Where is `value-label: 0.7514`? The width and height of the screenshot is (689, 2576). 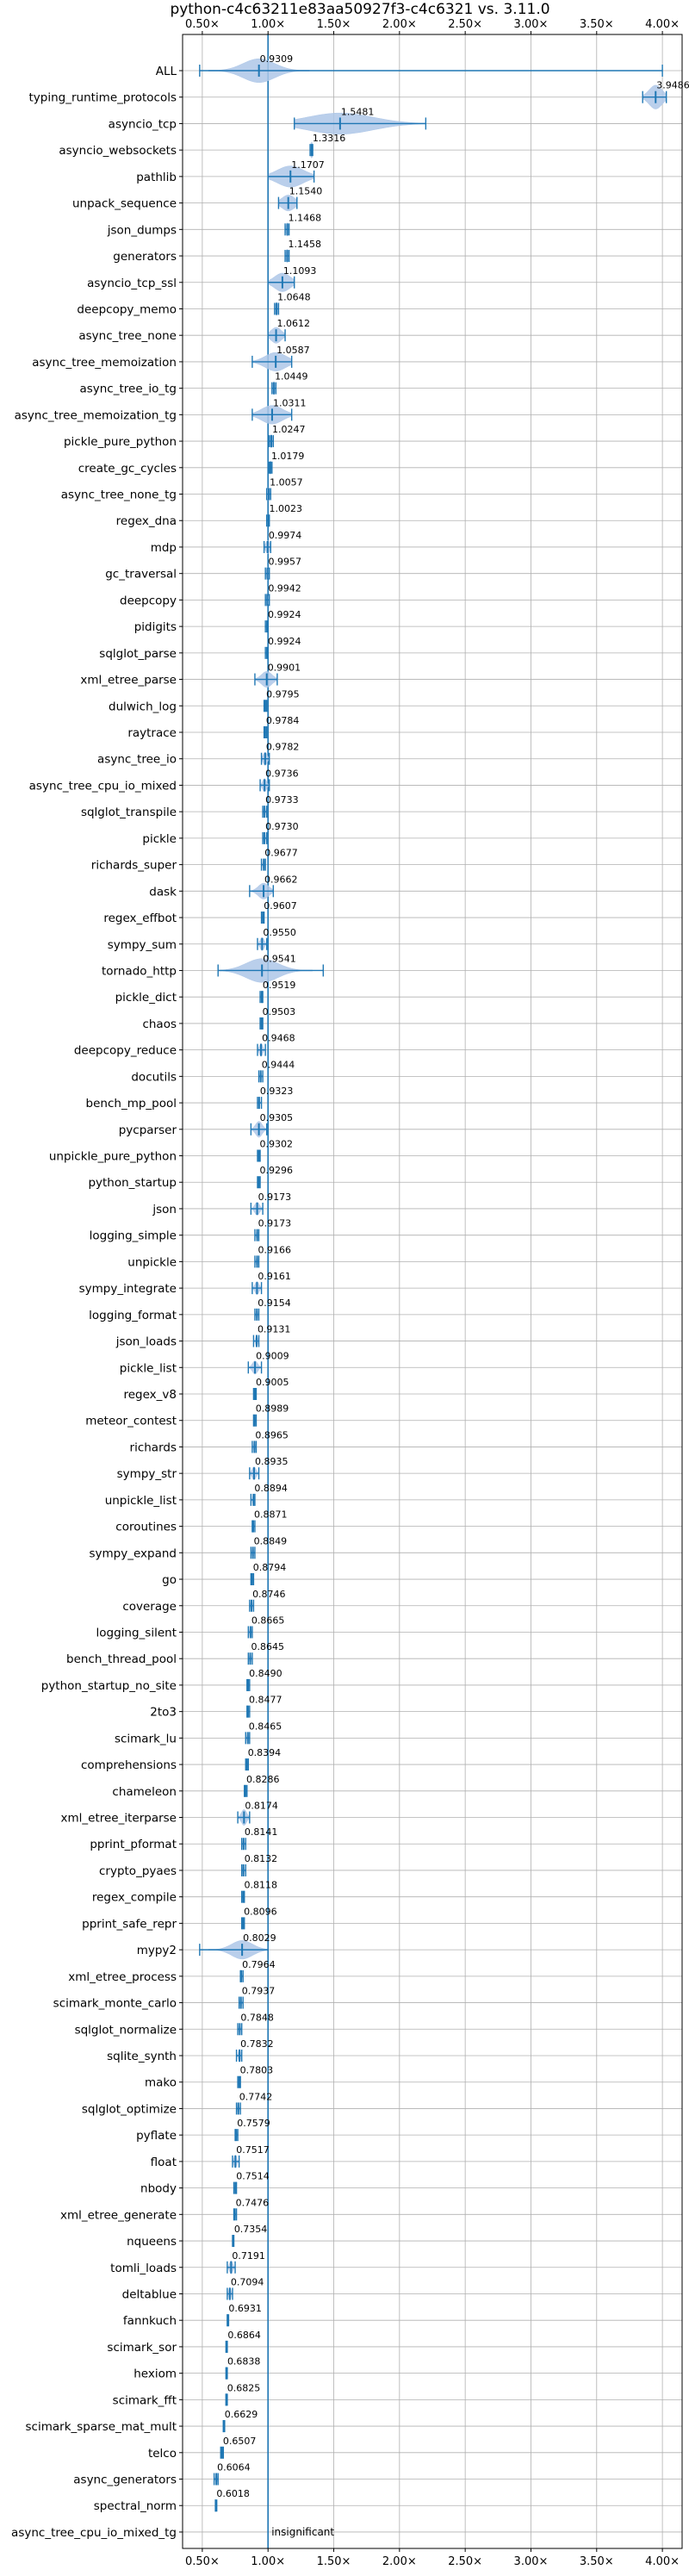
value-label: 0.7514 is located at coordinates (253, 2177).